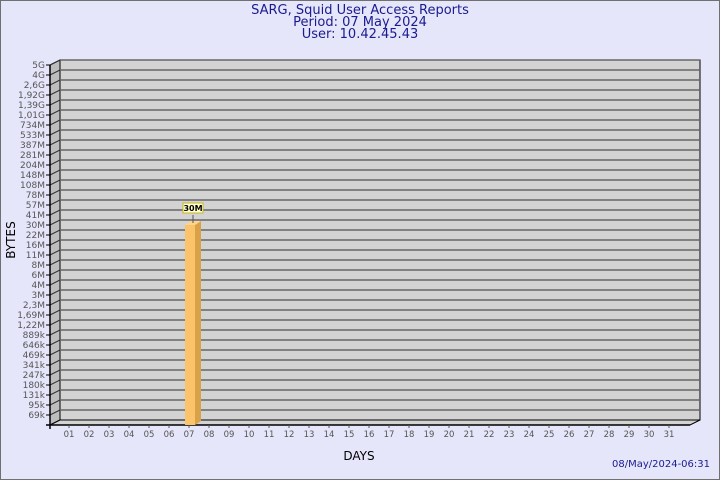 The image size is (720, 480). What do you see at coordinates (32, 176) in the screenshot?
I see `y-tick-label: 148M` at bounding box center [32, 176].